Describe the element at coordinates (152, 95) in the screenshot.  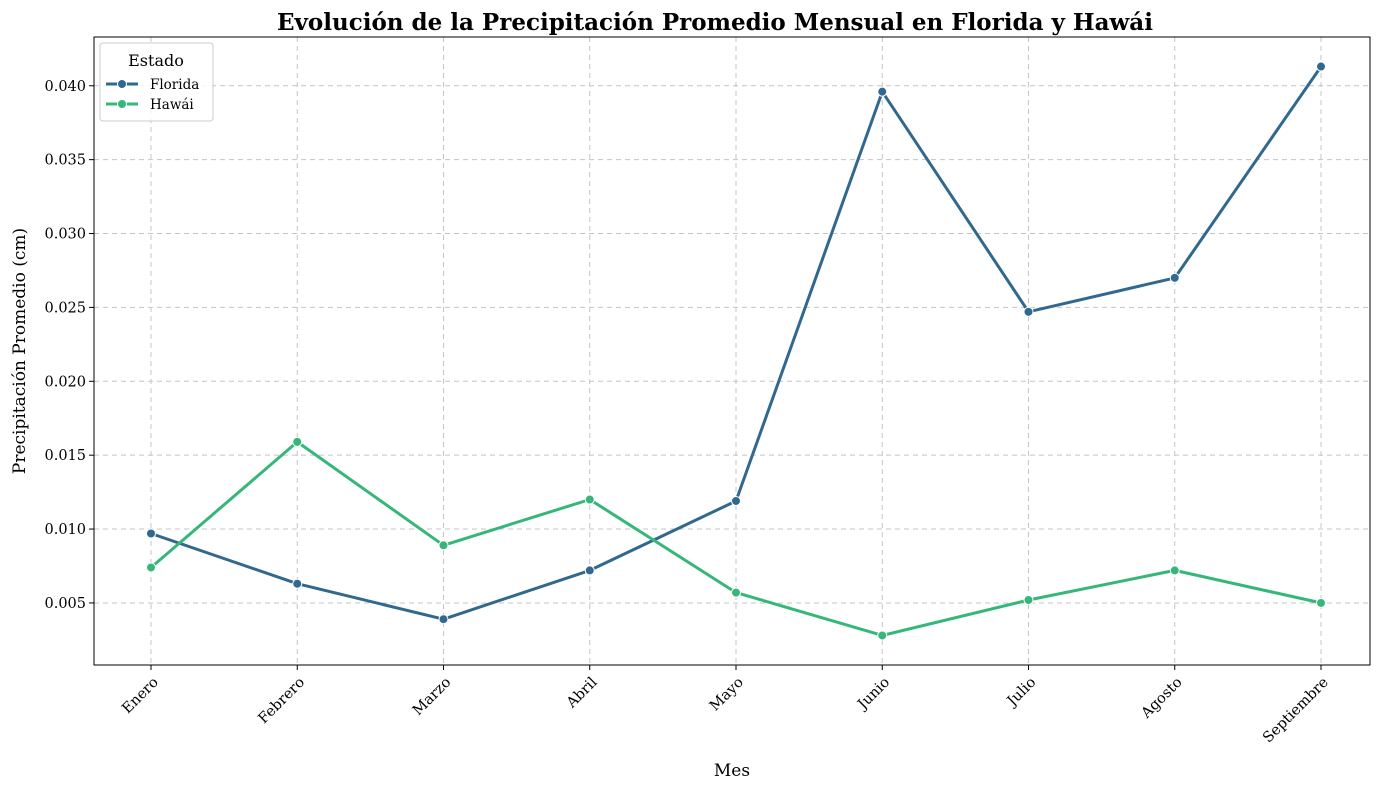
I see `legend-entries: Florida Hawái` at that location.